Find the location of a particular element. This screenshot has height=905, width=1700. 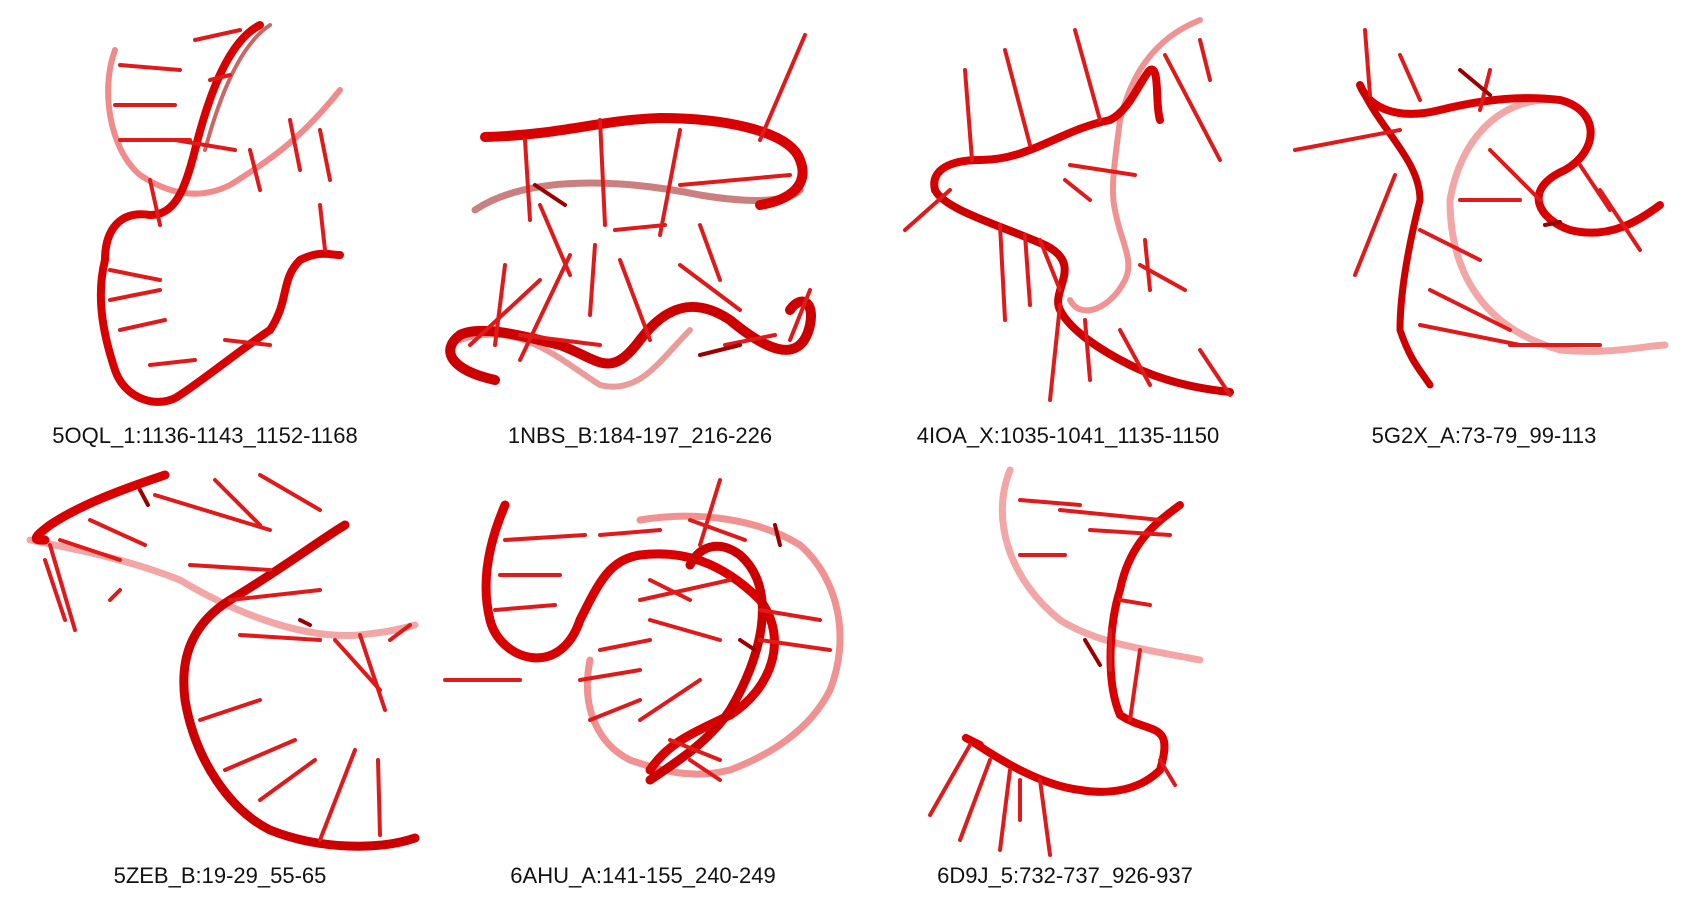

caption-panel-5: 5ZEB_B:19-29_55-65 is located at coordinates (220, 875).